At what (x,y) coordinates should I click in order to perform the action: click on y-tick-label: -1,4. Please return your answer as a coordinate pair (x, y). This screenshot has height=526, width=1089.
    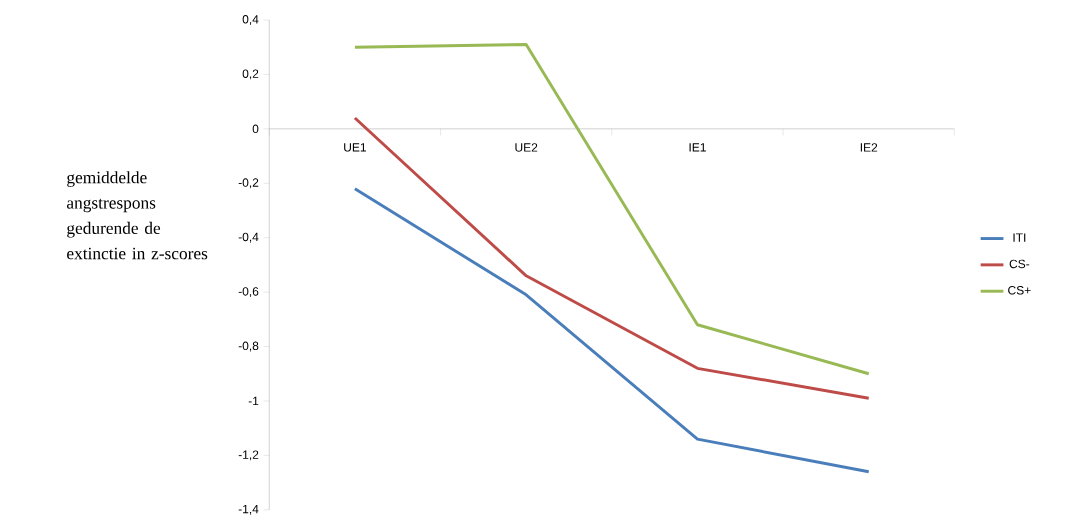
    Looking at the image, I should click on (248, 510).